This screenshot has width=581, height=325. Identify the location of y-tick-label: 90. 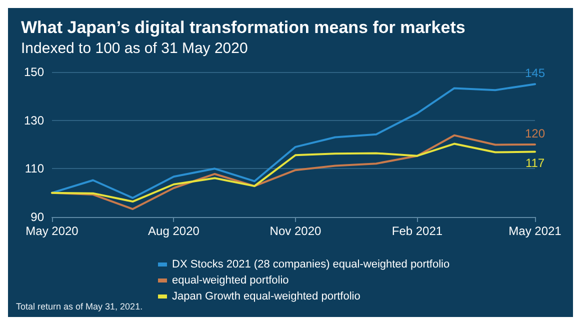
(37, 217).